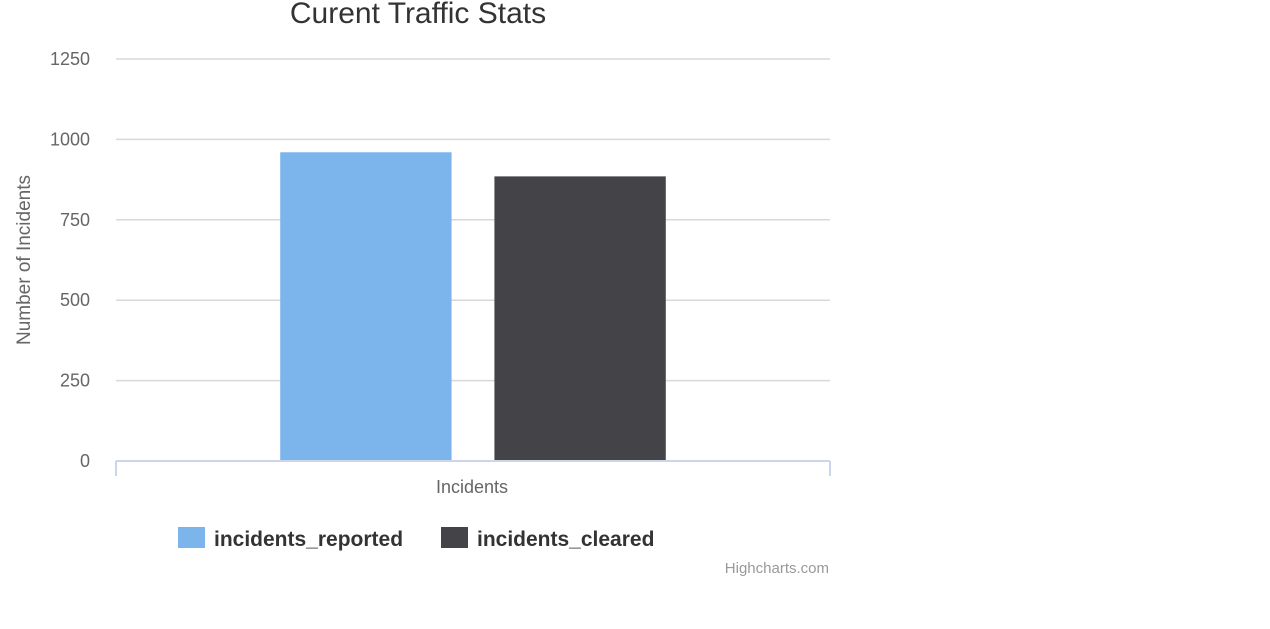 The height and width of the screenshot is (629, 1270). I want to click on credits-link: Highcharts.com, so click(777, 568).